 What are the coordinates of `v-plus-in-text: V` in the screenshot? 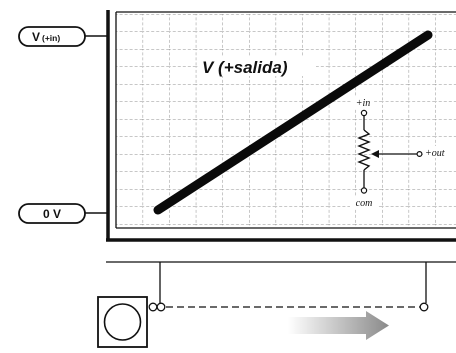 It's located at (36, 37).